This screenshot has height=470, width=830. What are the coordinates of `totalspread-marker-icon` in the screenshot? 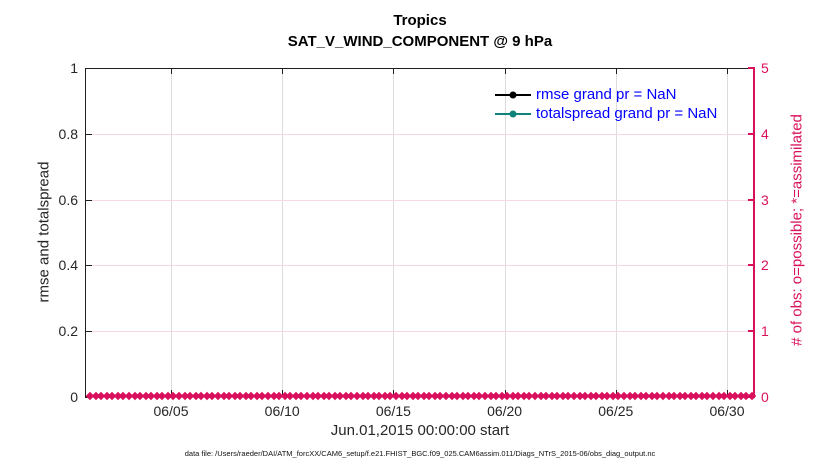 It's located at (513, 113).